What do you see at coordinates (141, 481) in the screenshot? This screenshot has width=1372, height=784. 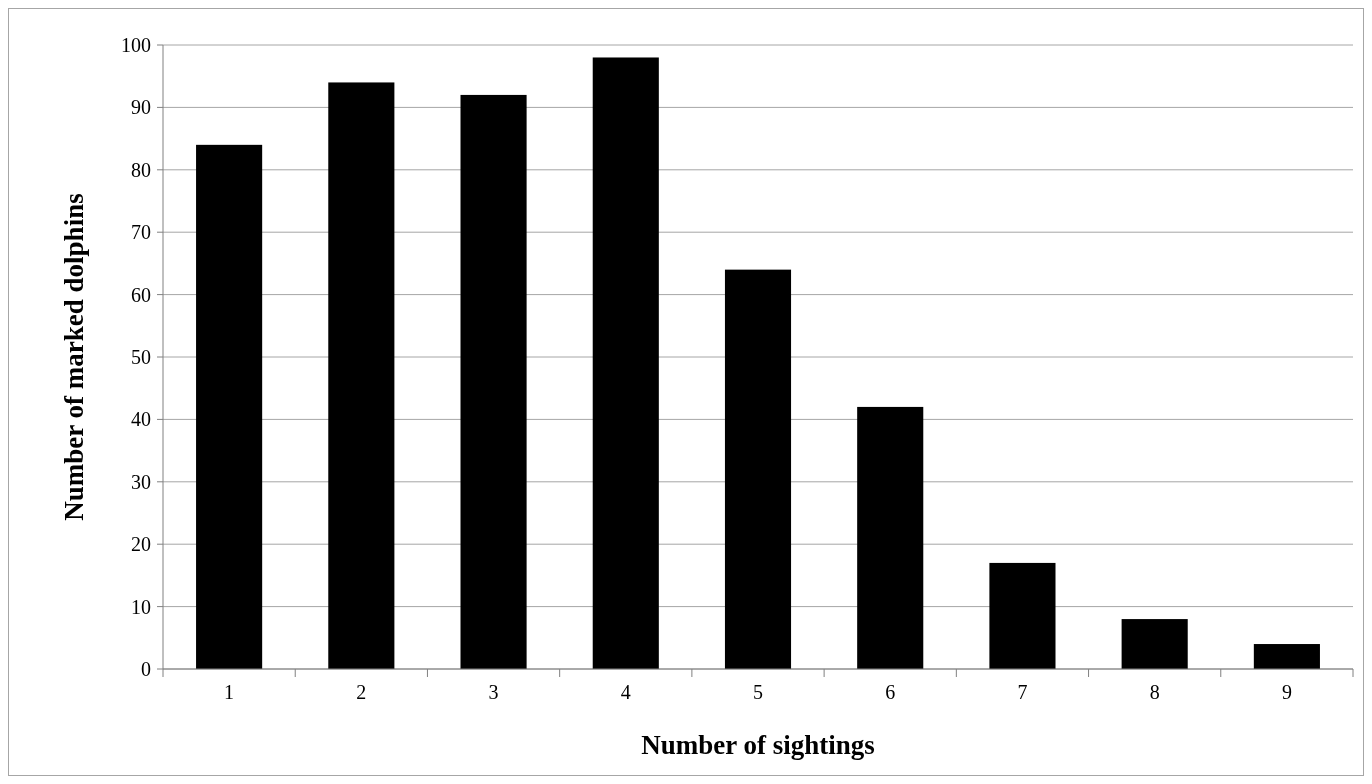 I see `y-tick-label: 30` at bounding box center [141, 481].